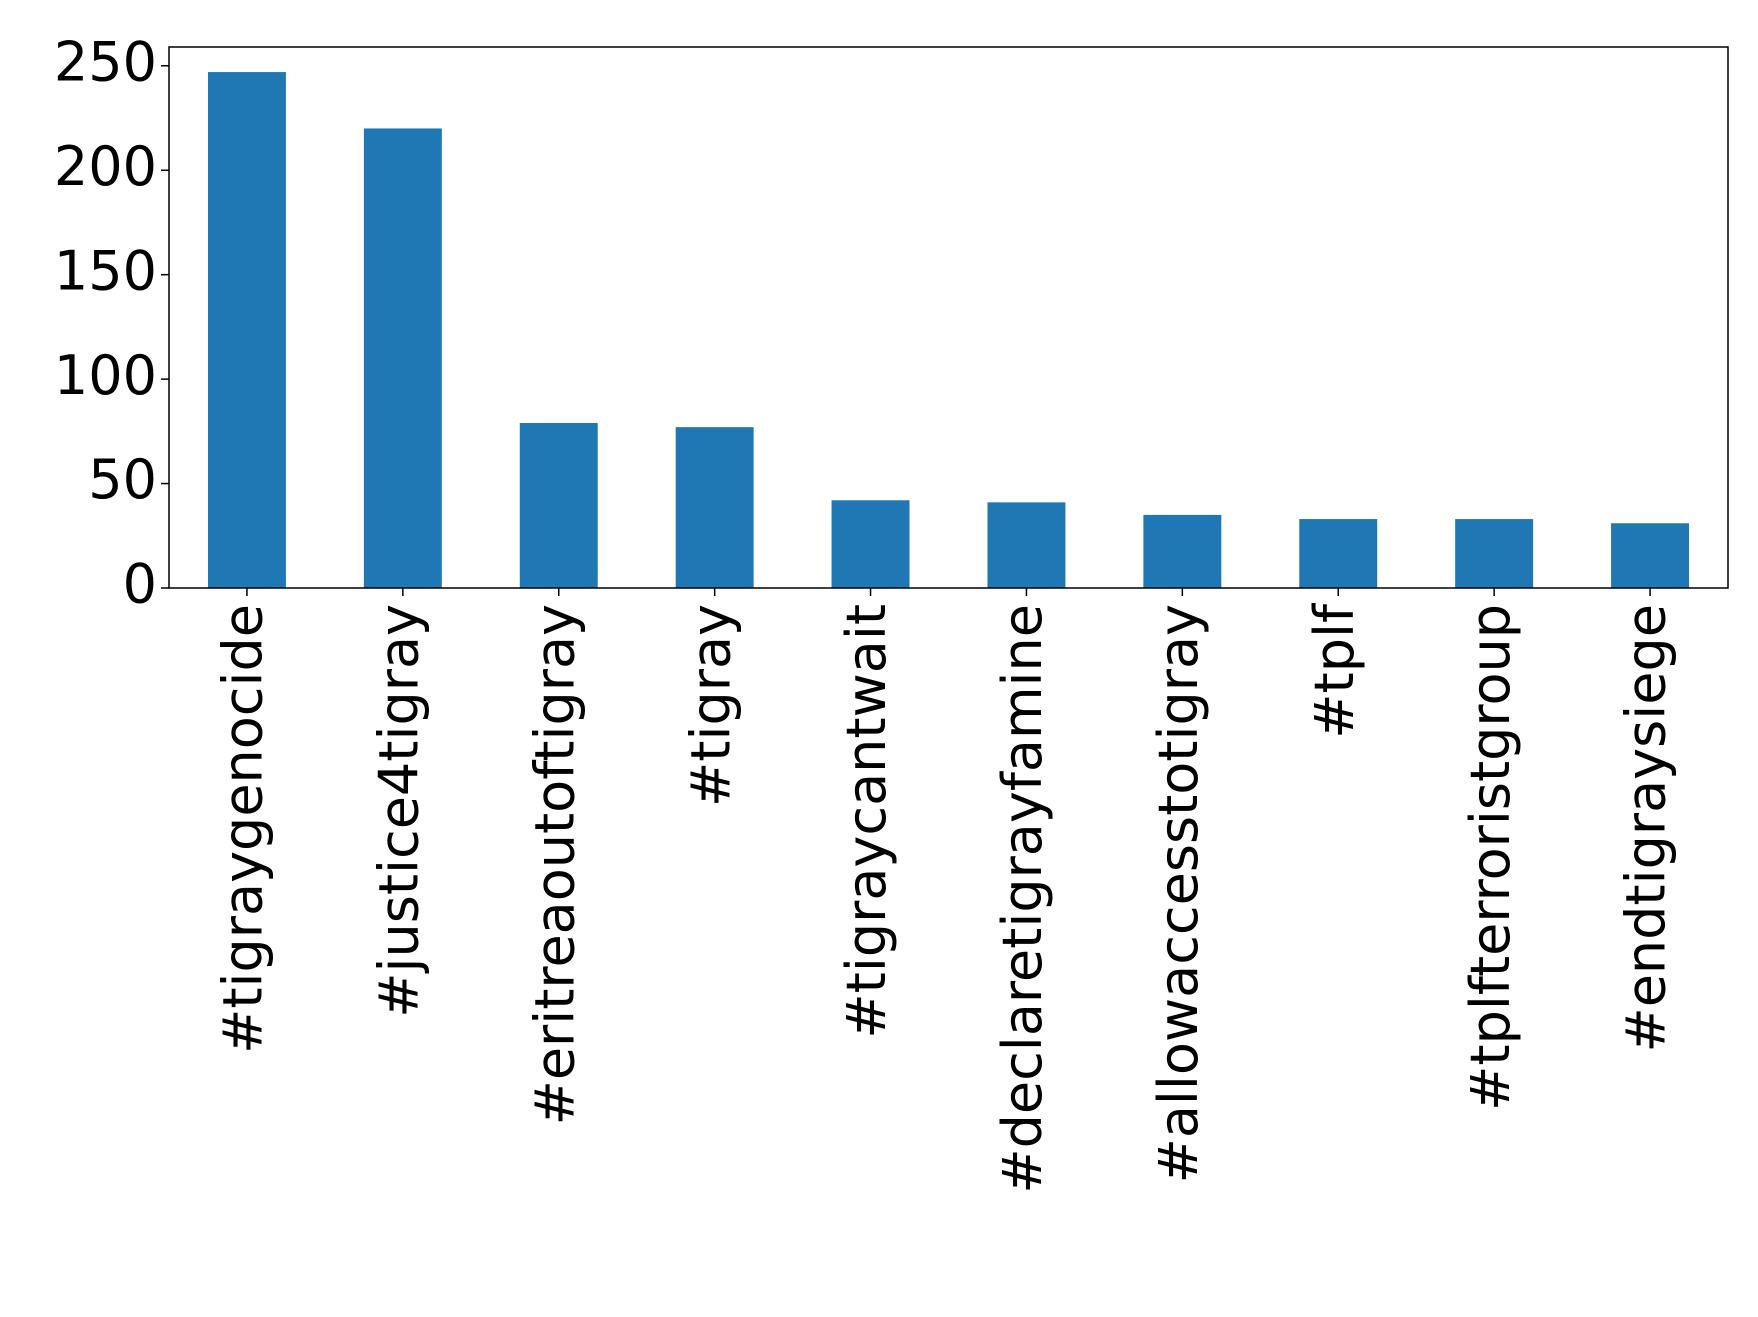 The image size is (1758, 1317). What do you see at coordinates (105, 270) in the screenshot?
I see `y-tick-label: 150` at bounding box center [105, 270].